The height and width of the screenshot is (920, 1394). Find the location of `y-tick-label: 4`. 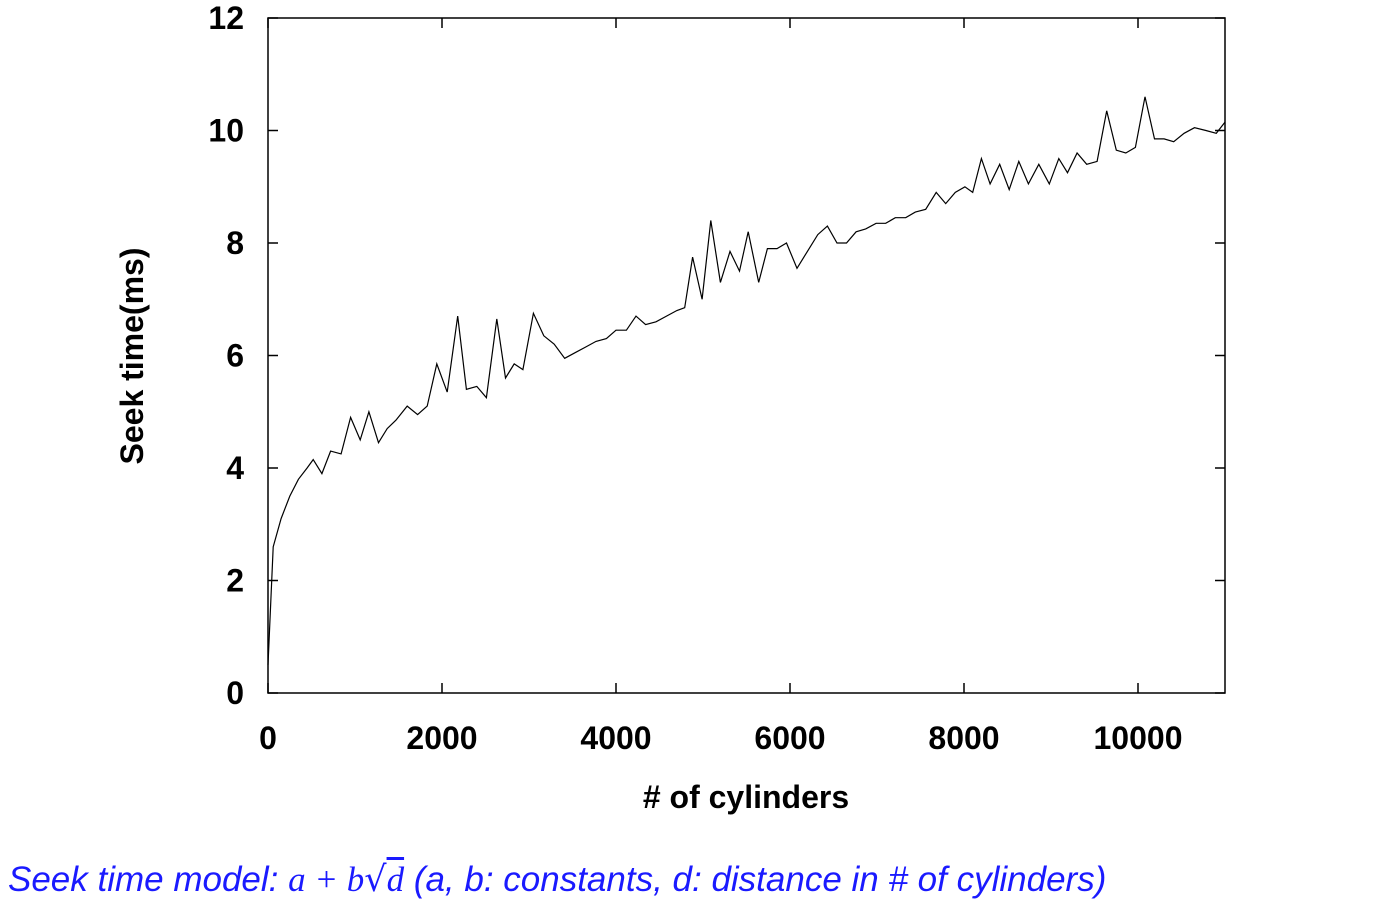

y-tick-label: 4 is located at coordinates (235, 468).